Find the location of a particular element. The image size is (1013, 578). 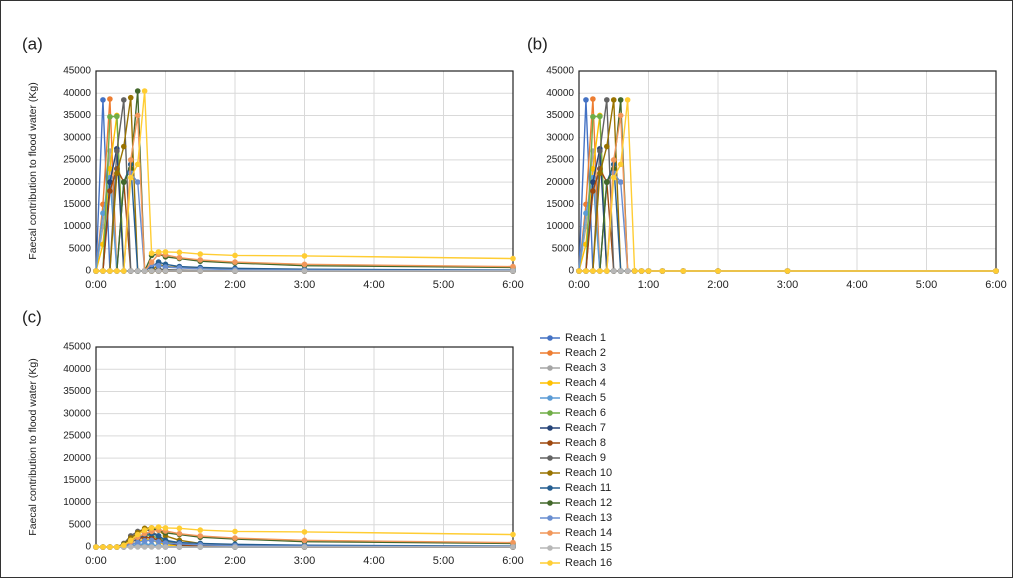

legend-label: Reach 16 is located at coordinates (588, 563).